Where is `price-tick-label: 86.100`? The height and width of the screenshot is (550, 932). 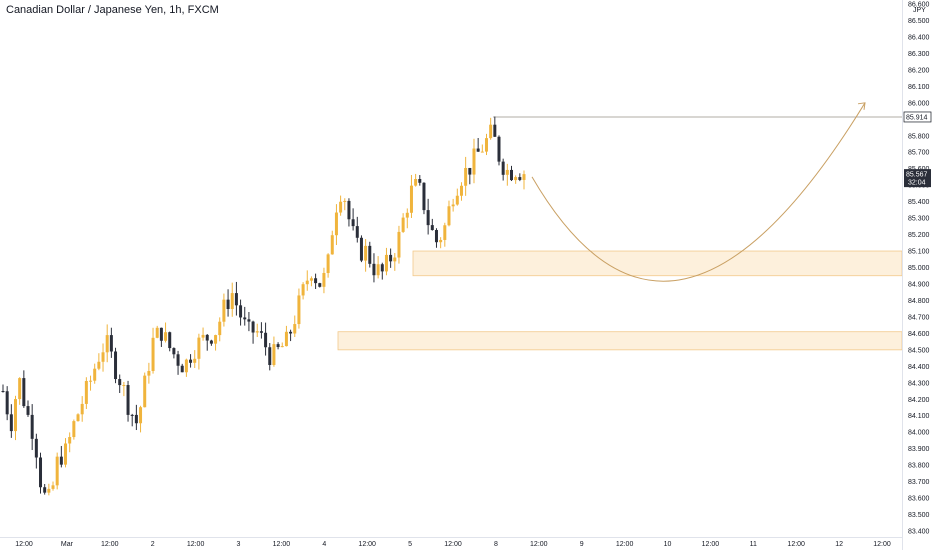
price-tick-label: 86.100 is located at coordinates (919, 87).